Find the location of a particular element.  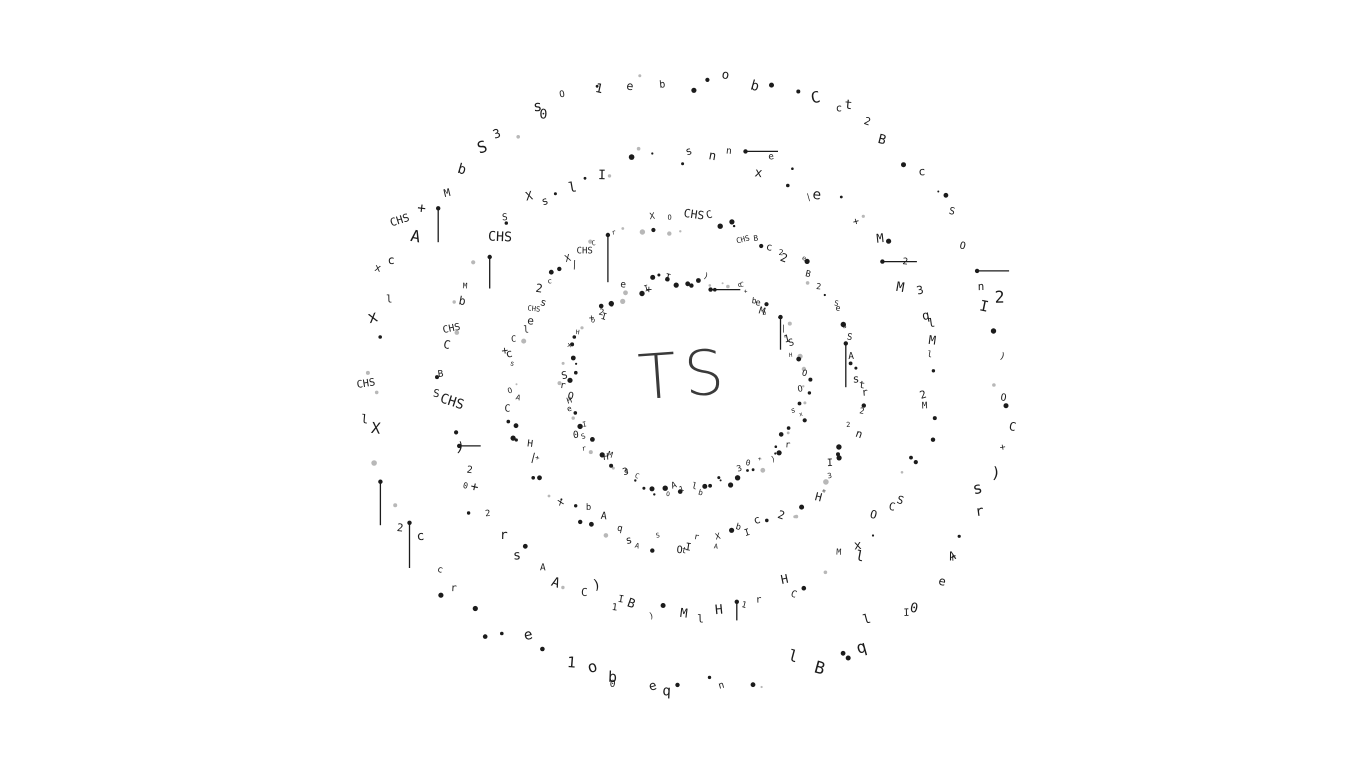

ring-glyph: 3 is located at coordinates (625, 472).